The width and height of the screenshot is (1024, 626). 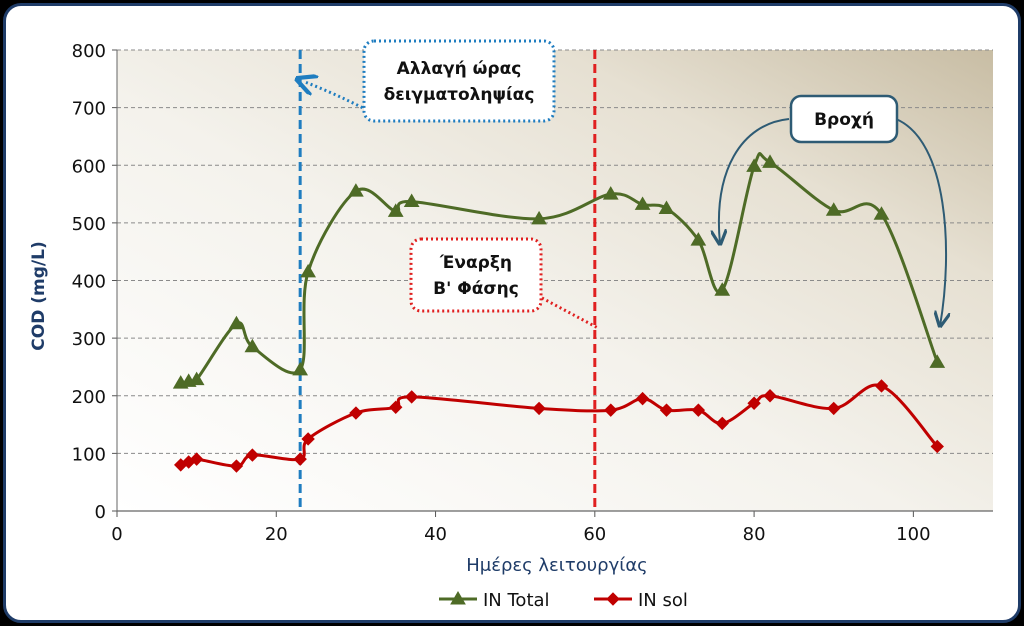 What do you see at coordinates (594, 534) in the screenshot?
I see `x-tick-label: 60` at bounding box center [594, 534].